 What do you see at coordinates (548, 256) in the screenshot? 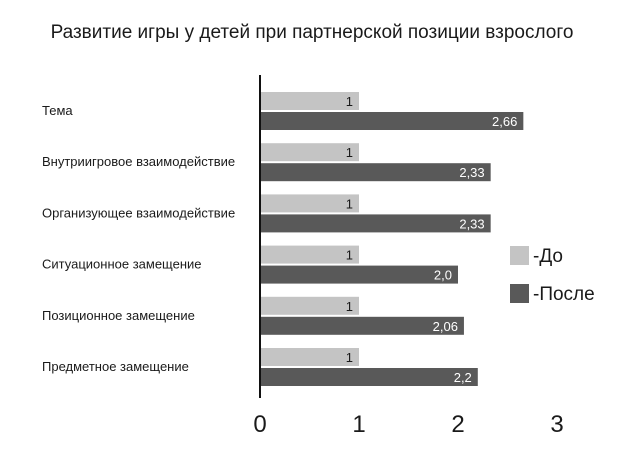
I see `legend-label: -До` at bounding box center [548, 256].